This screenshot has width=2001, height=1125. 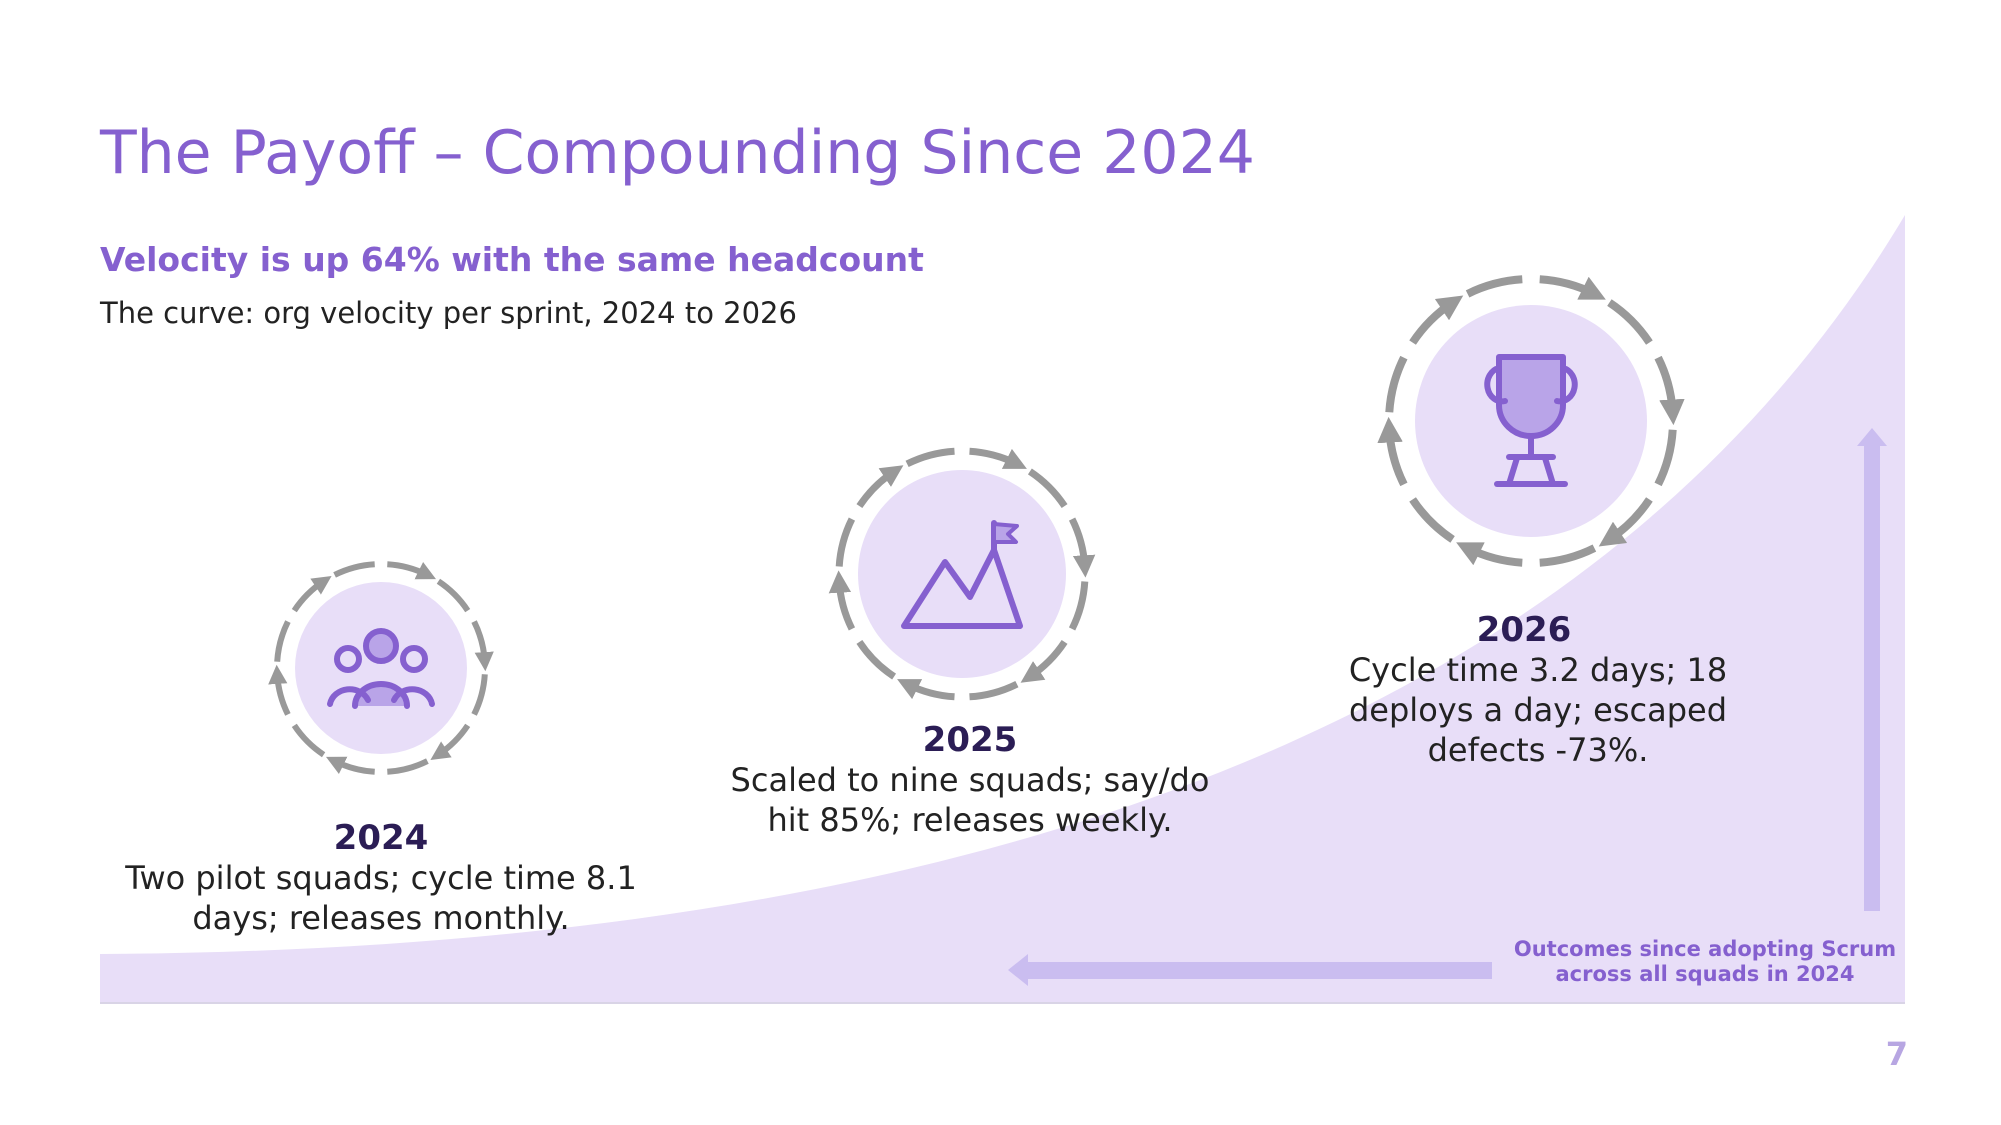 I want to click on horizontal-arrow, so click(x=1250, y=970).